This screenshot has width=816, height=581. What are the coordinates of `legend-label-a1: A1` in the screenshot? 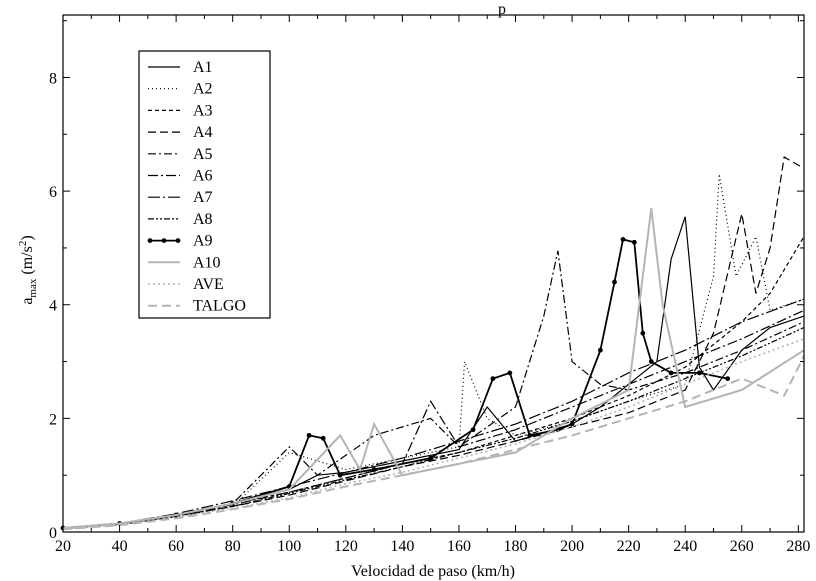 It's located at (203, 67).